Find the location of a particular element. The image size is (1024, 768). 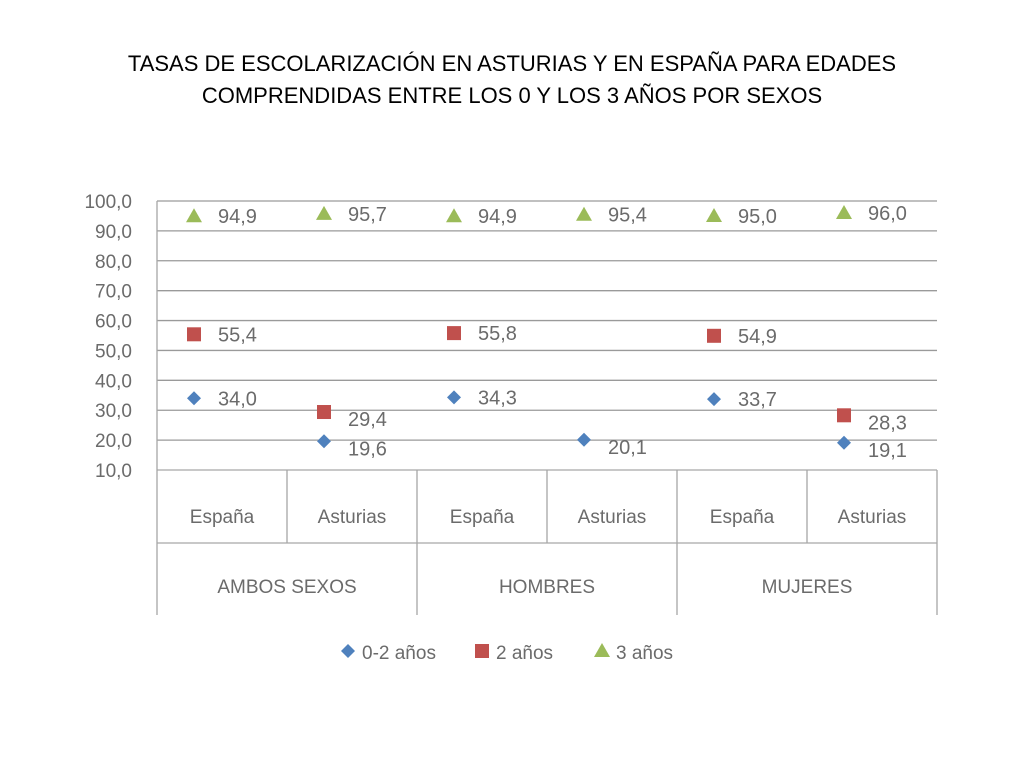

data-label: 55,8 is located at coordinates (497, 334).